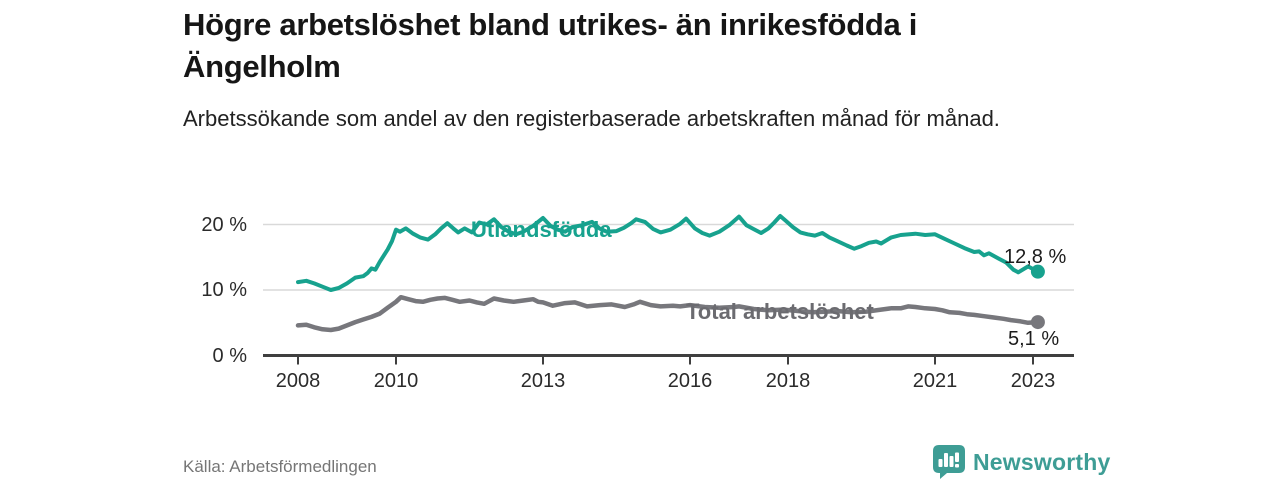 This screenshot has width=1280, height=480. I want to click on x-axis-label: 2018, so click(788, 381).